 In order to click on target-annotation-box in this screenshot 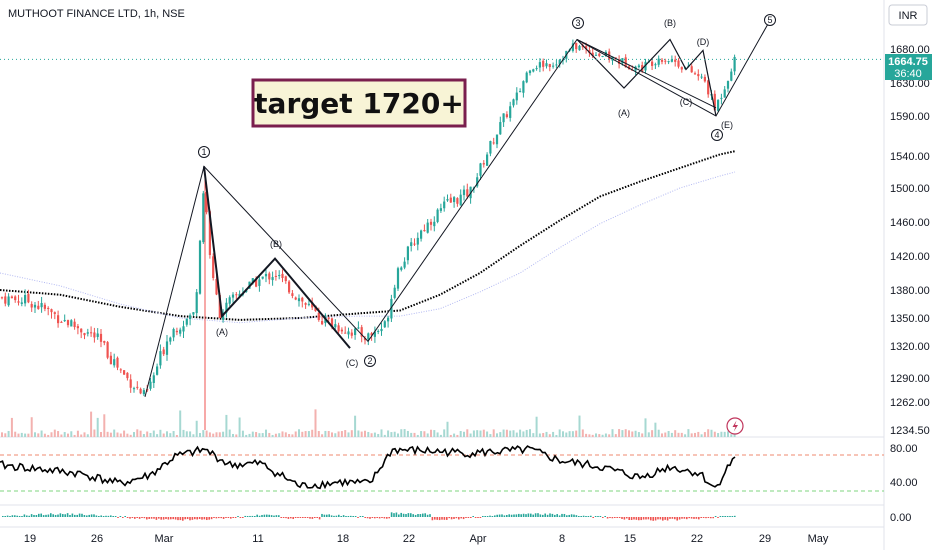, I will do `click(359, 103)`.